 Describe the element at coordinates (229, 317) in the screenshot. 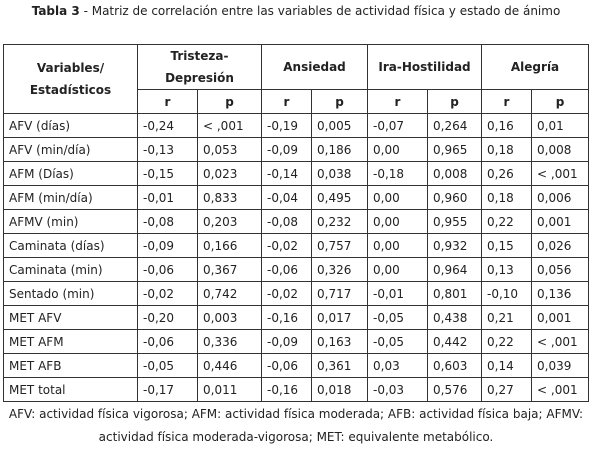

I see `table-cell: 0,003` at that location.